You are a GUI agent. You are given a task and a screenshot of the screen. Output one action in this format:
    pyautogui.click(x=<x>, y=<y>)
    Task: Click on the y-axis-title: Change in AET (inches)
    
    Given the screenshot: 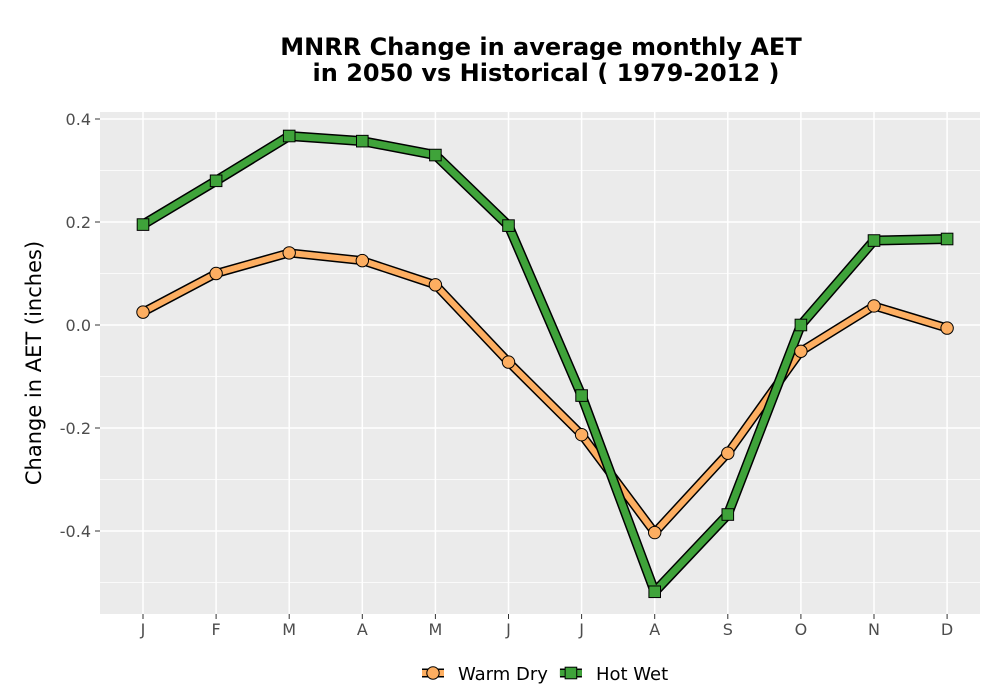 What is the action you would take?
    pyautogui.click(x=34, y=363)
    